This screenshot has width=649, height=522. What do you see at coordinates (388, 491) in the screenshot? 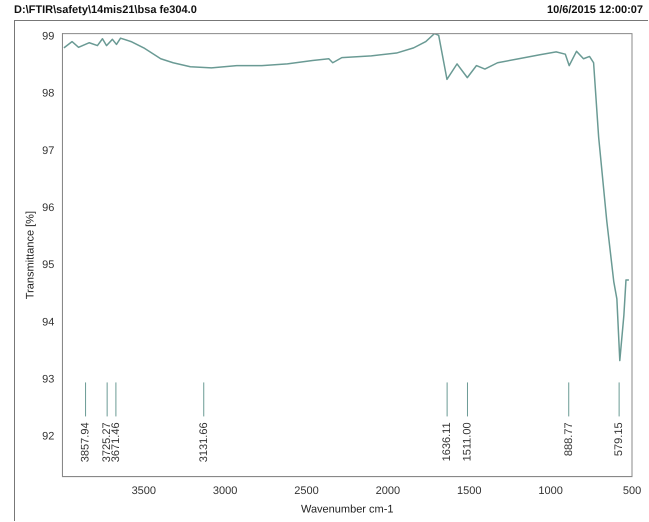
I see `x-tick-label: 2000` at bounding box center [388, 491].